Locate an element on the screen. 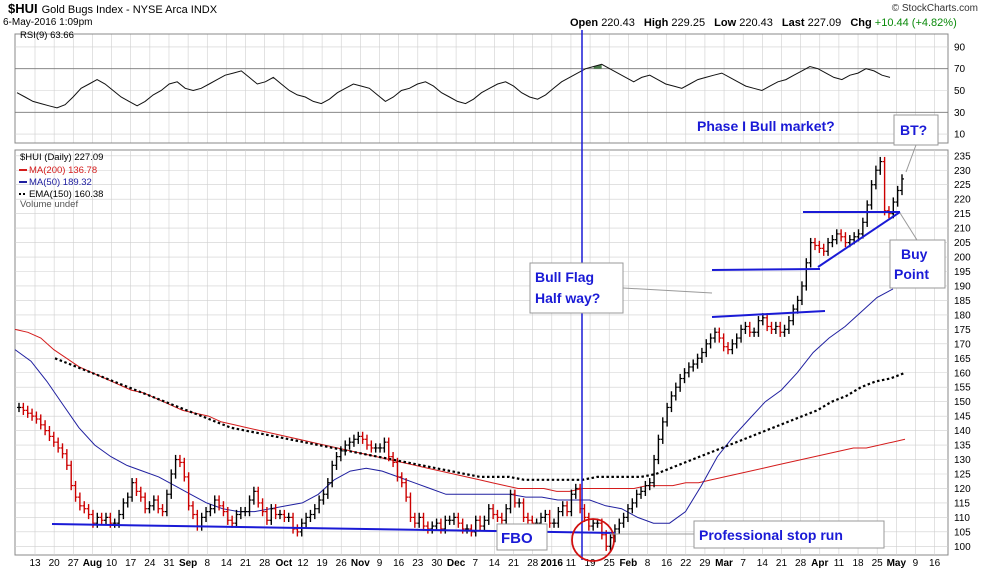 The image size is (990, 569). legend-volume: Volume undef is located at coordinates (49, 204).